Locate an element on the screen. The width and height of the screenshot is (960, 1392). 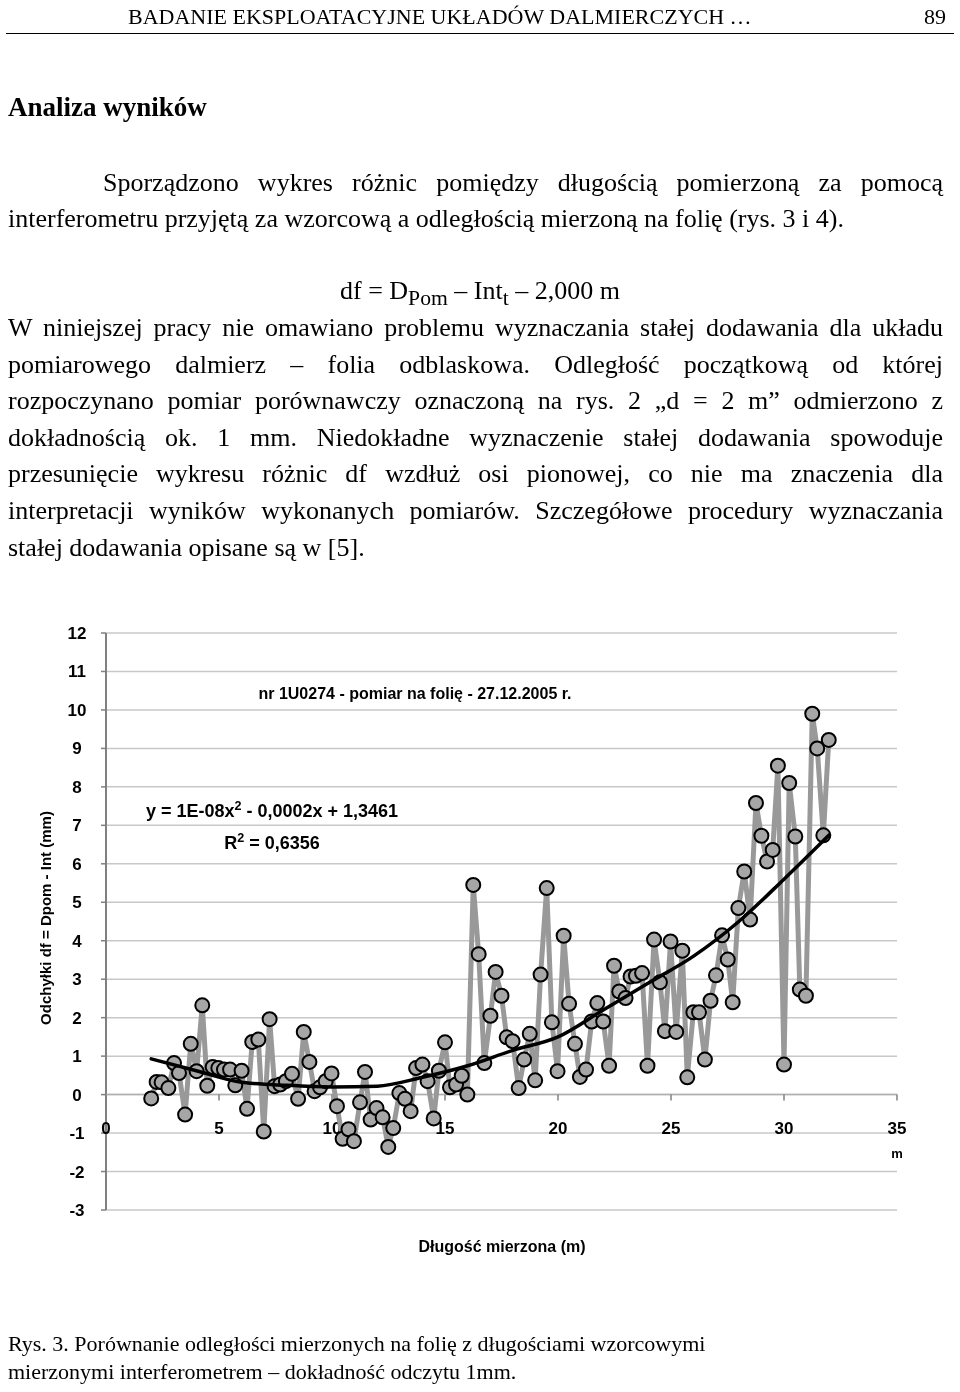
text: Analiza wyników is located at coordinates (107, 107).